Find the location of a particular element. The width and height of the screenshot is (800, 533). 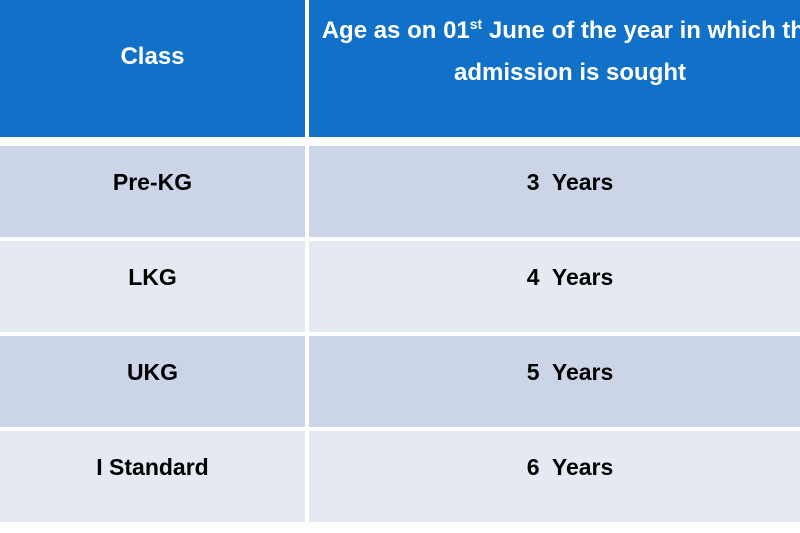

cell-age: 5 Years is located at coordinates (554, 381).